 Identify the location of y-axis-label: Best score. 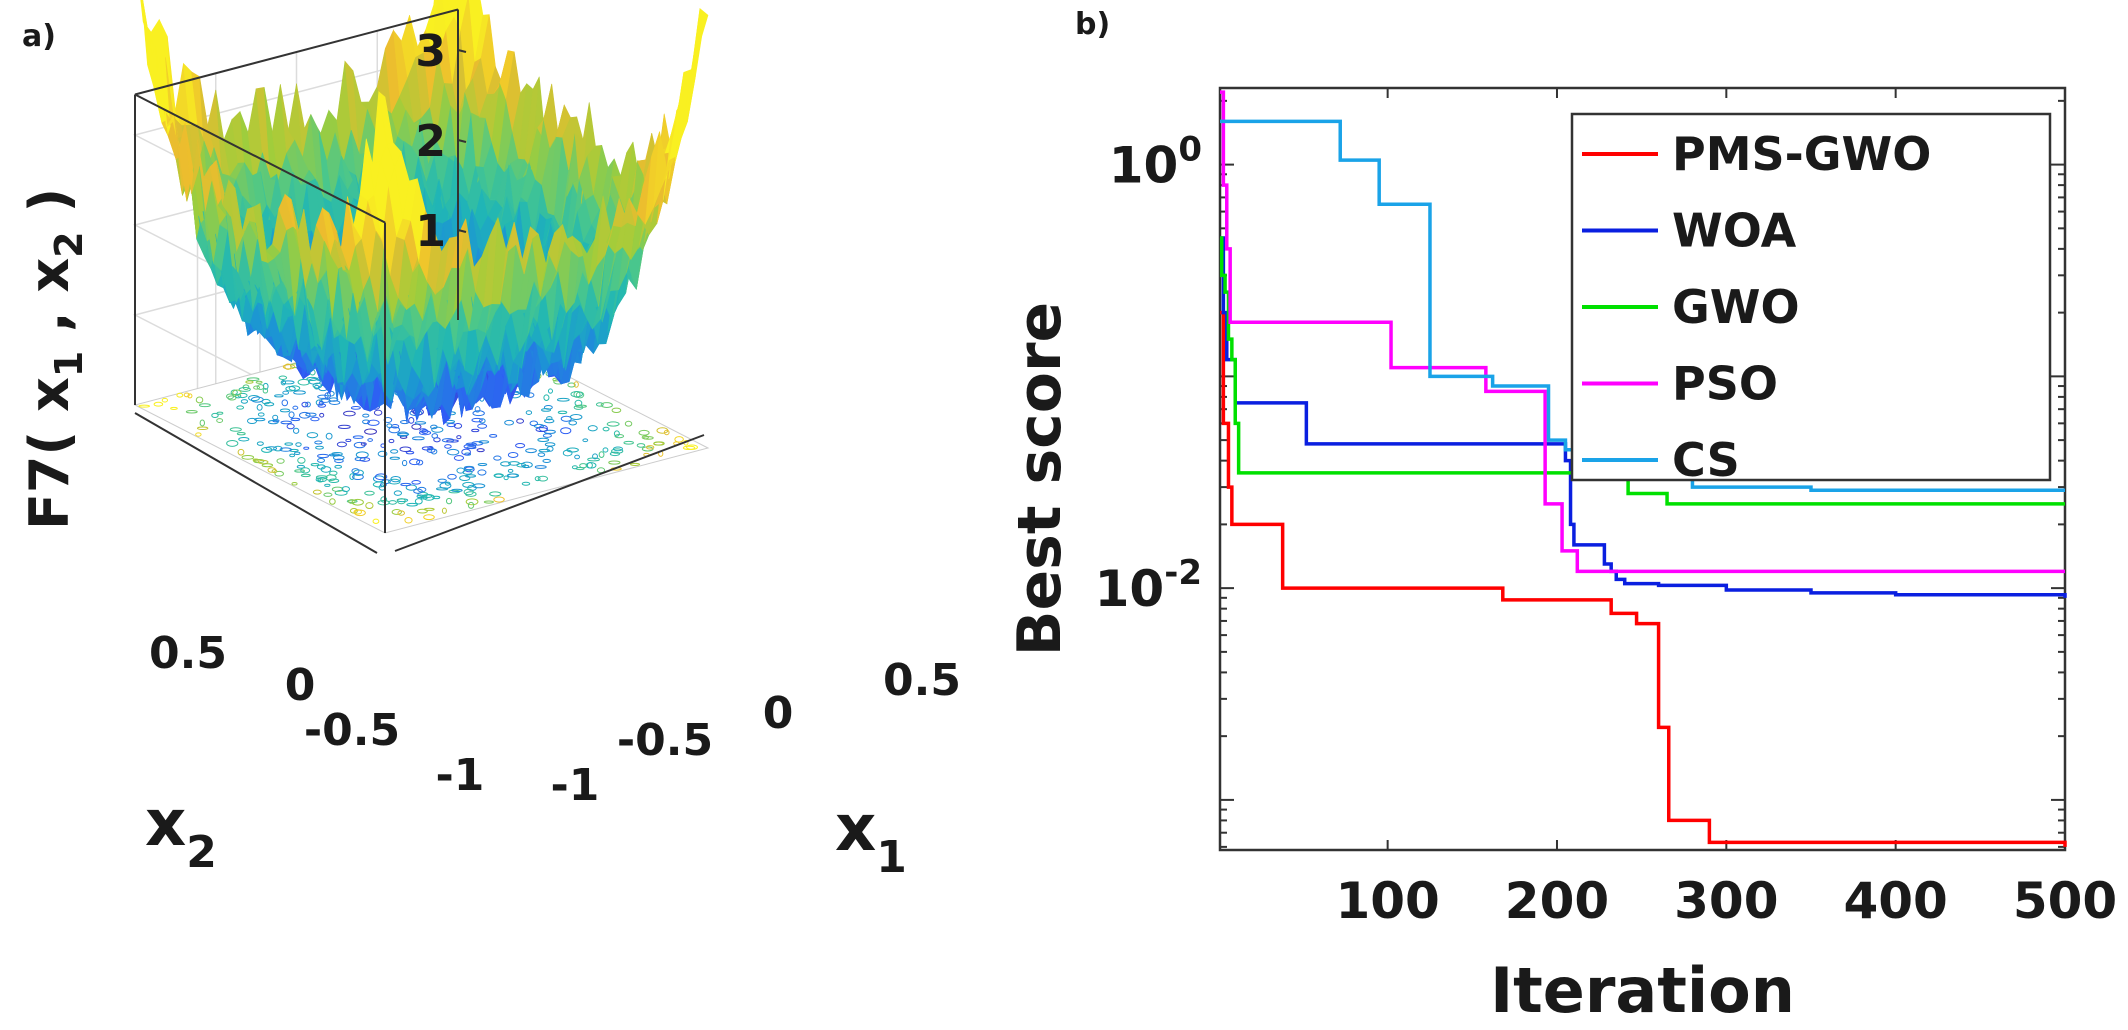
(1040, 479).